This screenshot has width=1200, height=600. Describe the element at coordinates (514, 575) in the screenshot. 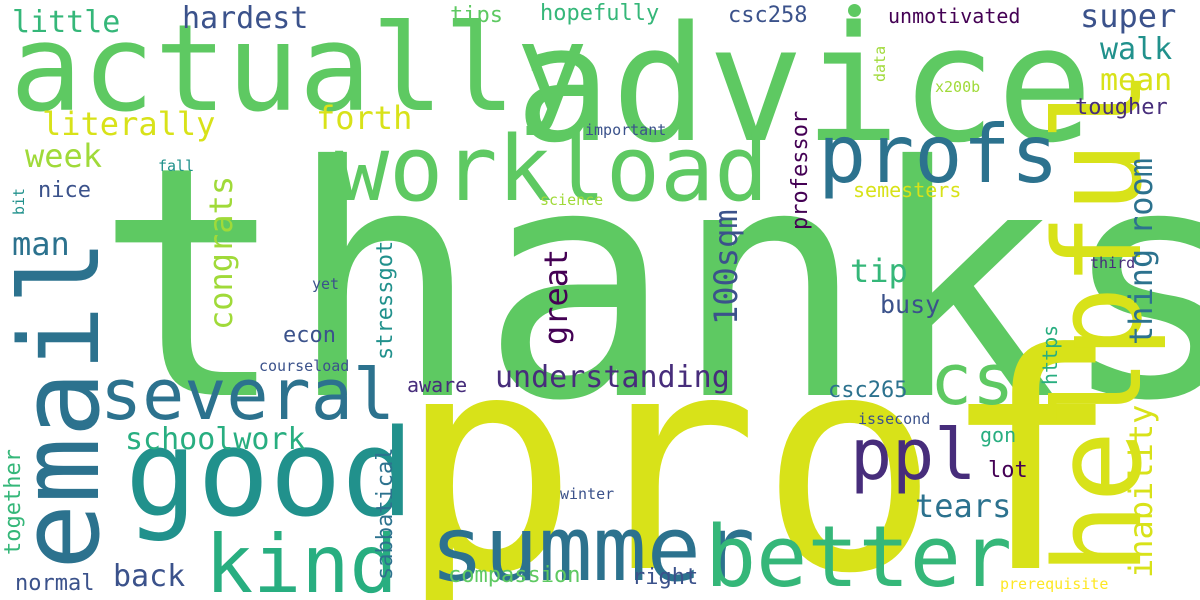

I see `word-compassion: compassion` at that location.